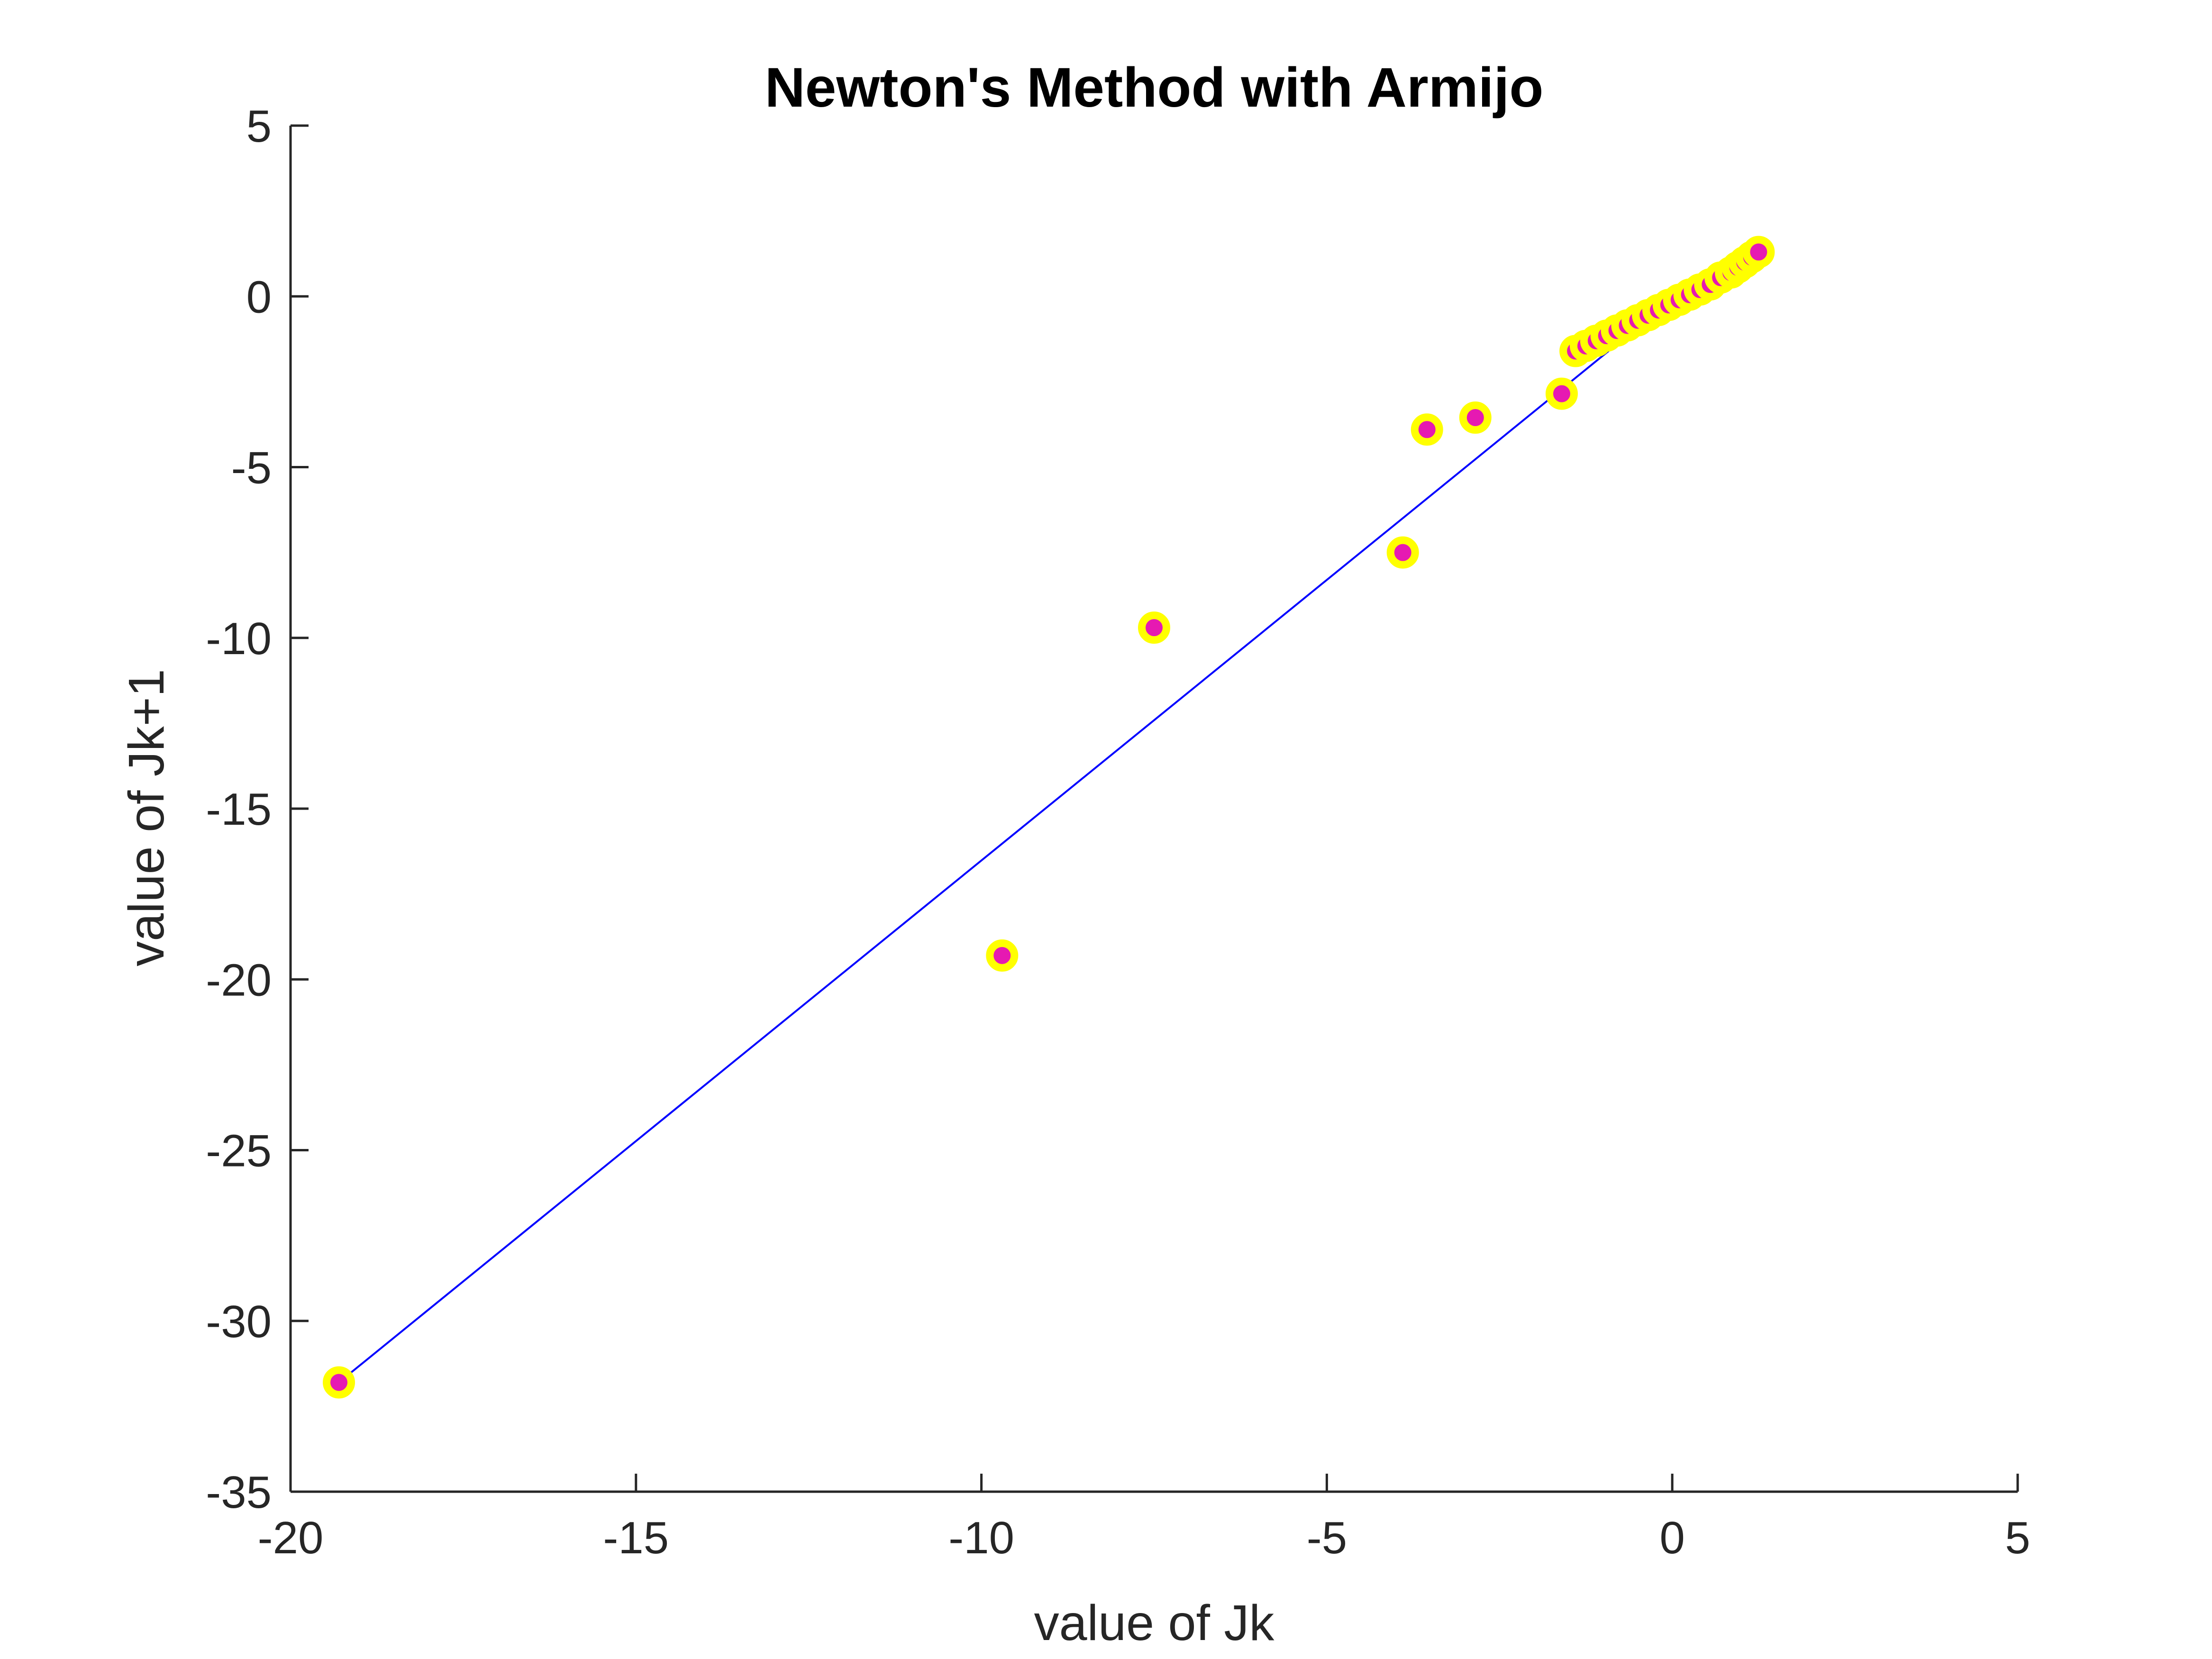 The width and height of the screenshot is (2212, 1659). I want to click on y-tick-label: -20, so click(239, 980).